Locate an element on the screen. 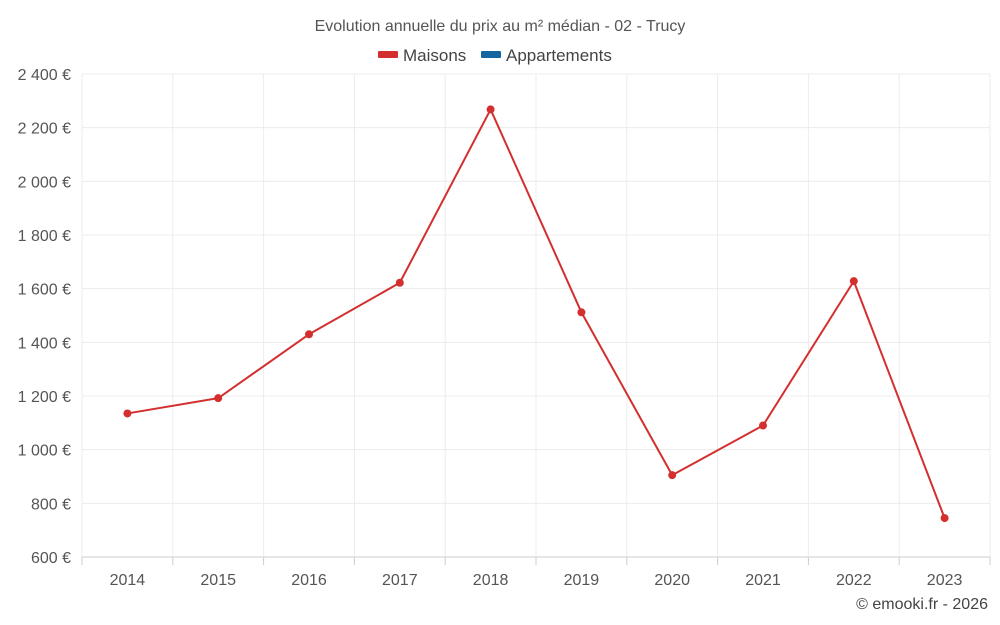 The image size is (1000, 625). x-tick-label: 2017 is located at coordinates (400, 580).